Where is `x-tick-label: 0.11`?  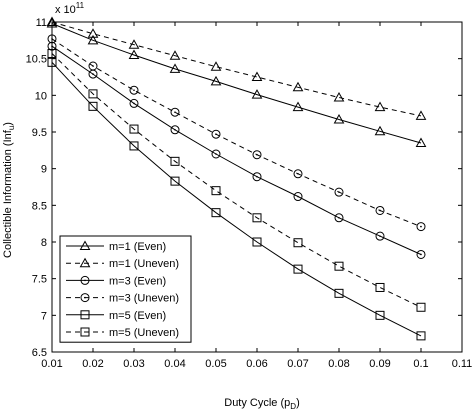 x-tick-label: 0.11 is located at coordinates (462, 364).